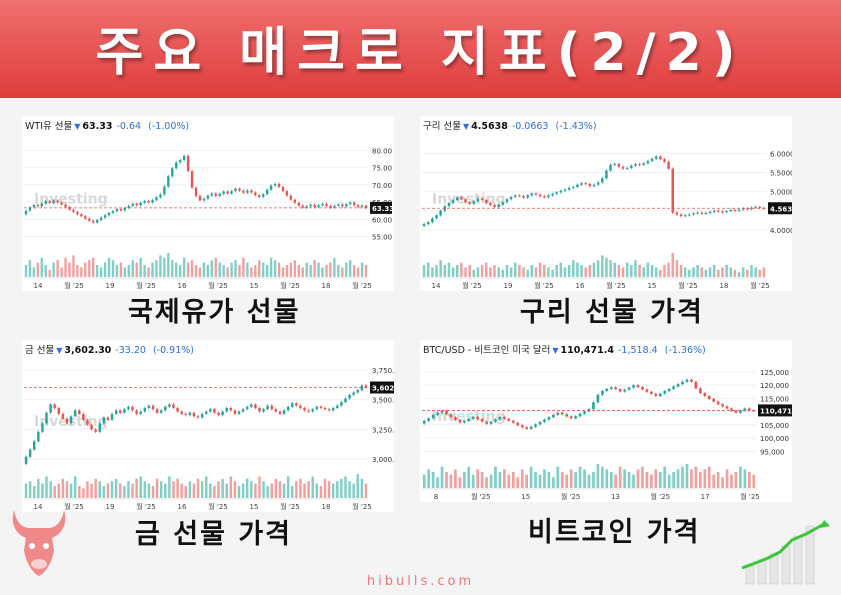  What do you see at coordinates (382, 169) in the screenshot?
I see `y-tick-label: 75.00` at bounding box center [382, 169].